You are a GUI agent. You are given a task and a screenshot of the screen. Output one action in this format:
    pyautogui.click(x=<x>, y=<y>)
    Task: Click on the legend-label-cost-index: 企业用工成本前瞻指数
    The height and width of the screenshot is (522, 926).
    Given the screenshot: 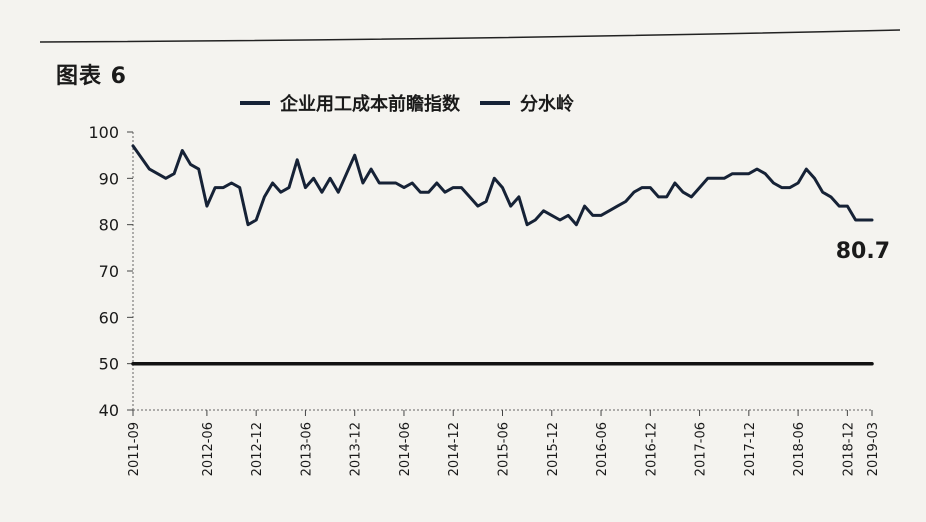 What is the action you would take?
    pyautogui.click(x=370, y=104)
    